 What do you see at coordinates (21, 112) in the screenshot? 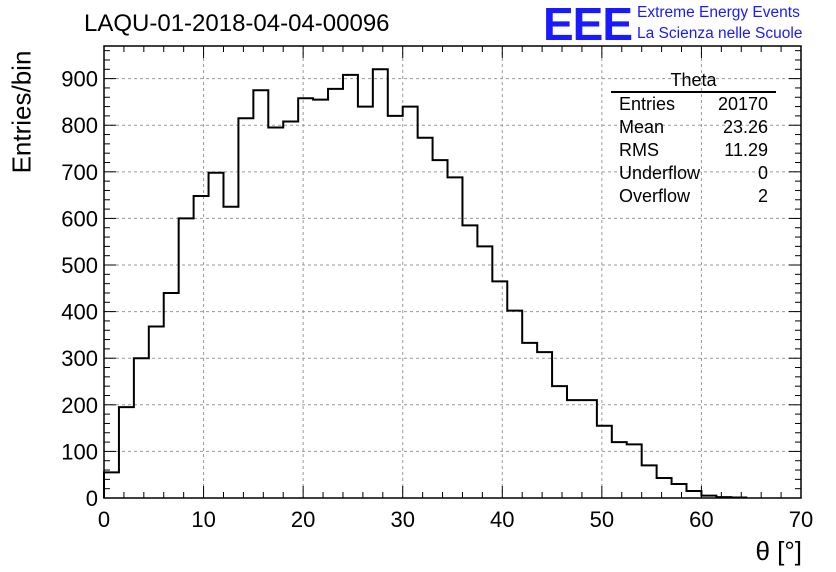
I see `y-axis-label: Entries/bin` at bounding box center [21, 112].